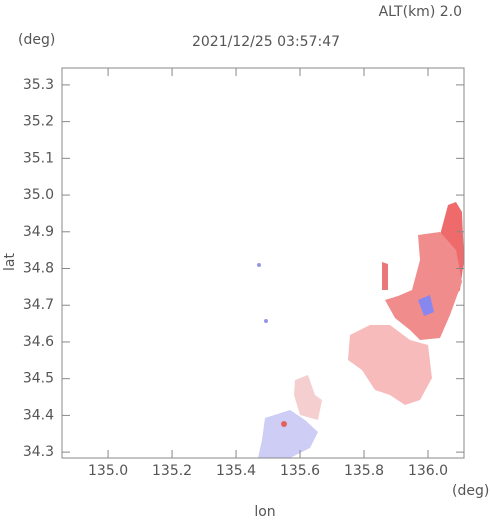 This screenshot has height=521, width=491. Describe the element at coordinates (38, 85) in the screenshot. I see `y-tick-label: 35.3` at that location.